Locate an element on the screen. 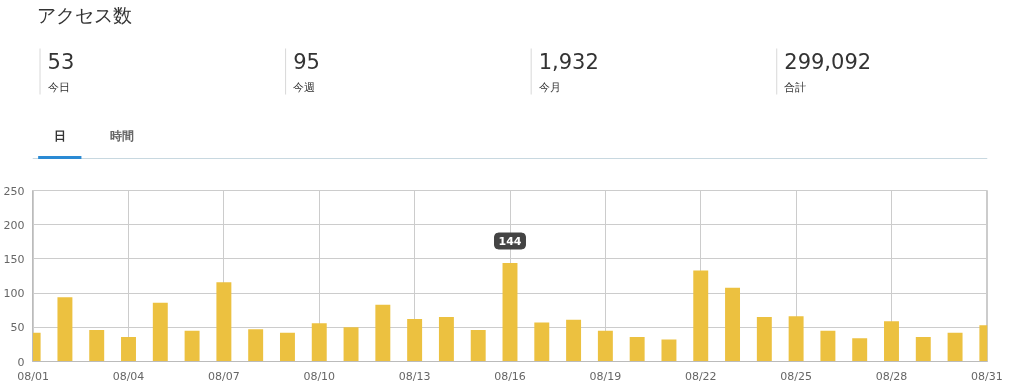  x-tick-label: 08/16 is located at coordinates (510, 376).